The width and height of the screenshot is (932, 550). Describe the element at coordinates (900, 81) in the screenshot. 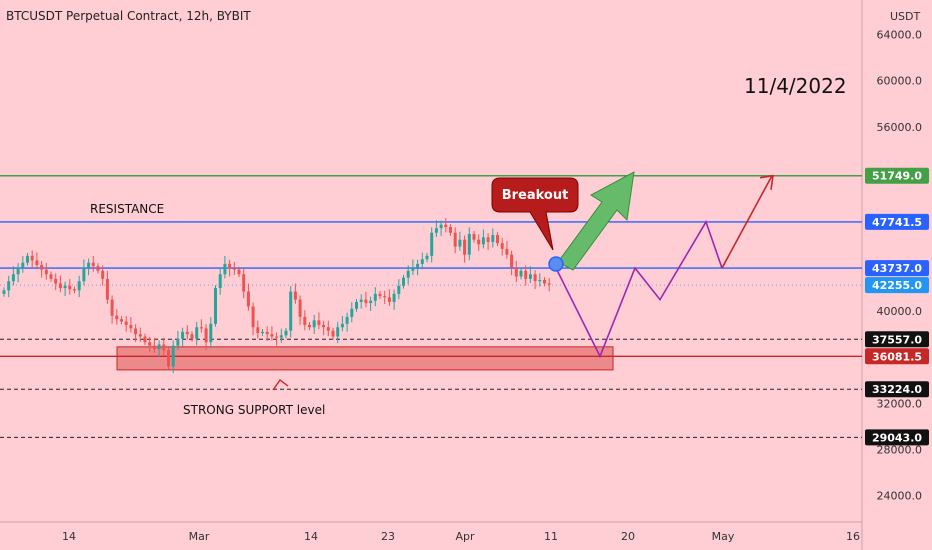

I see `price-tick-label: 60000.0` at that location.